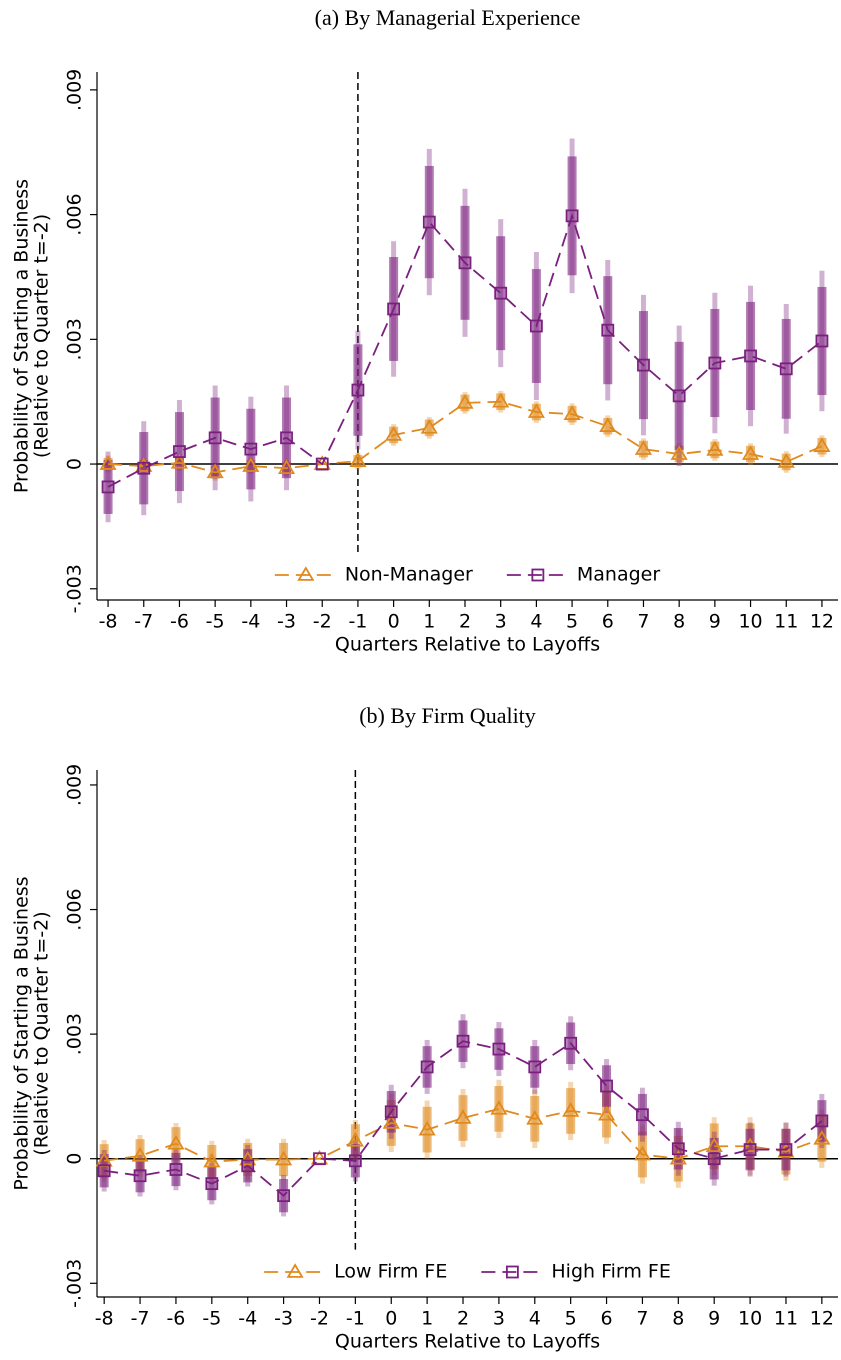 The image size is (841, 1360). I want to click on legend-label: Non-Manager, so click(409, 575).